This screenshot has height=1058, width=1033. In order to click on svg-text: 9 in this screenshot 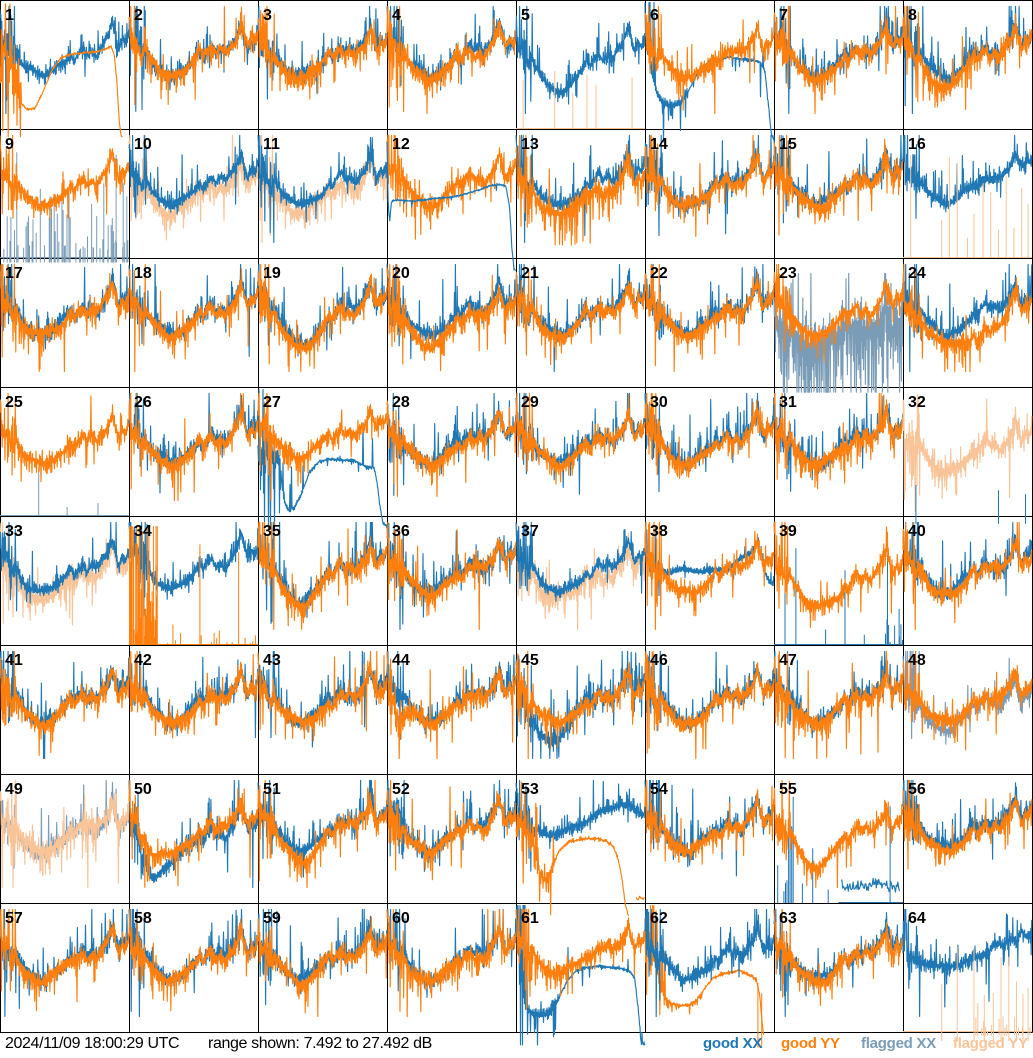, I will do `click(9, 144)`.